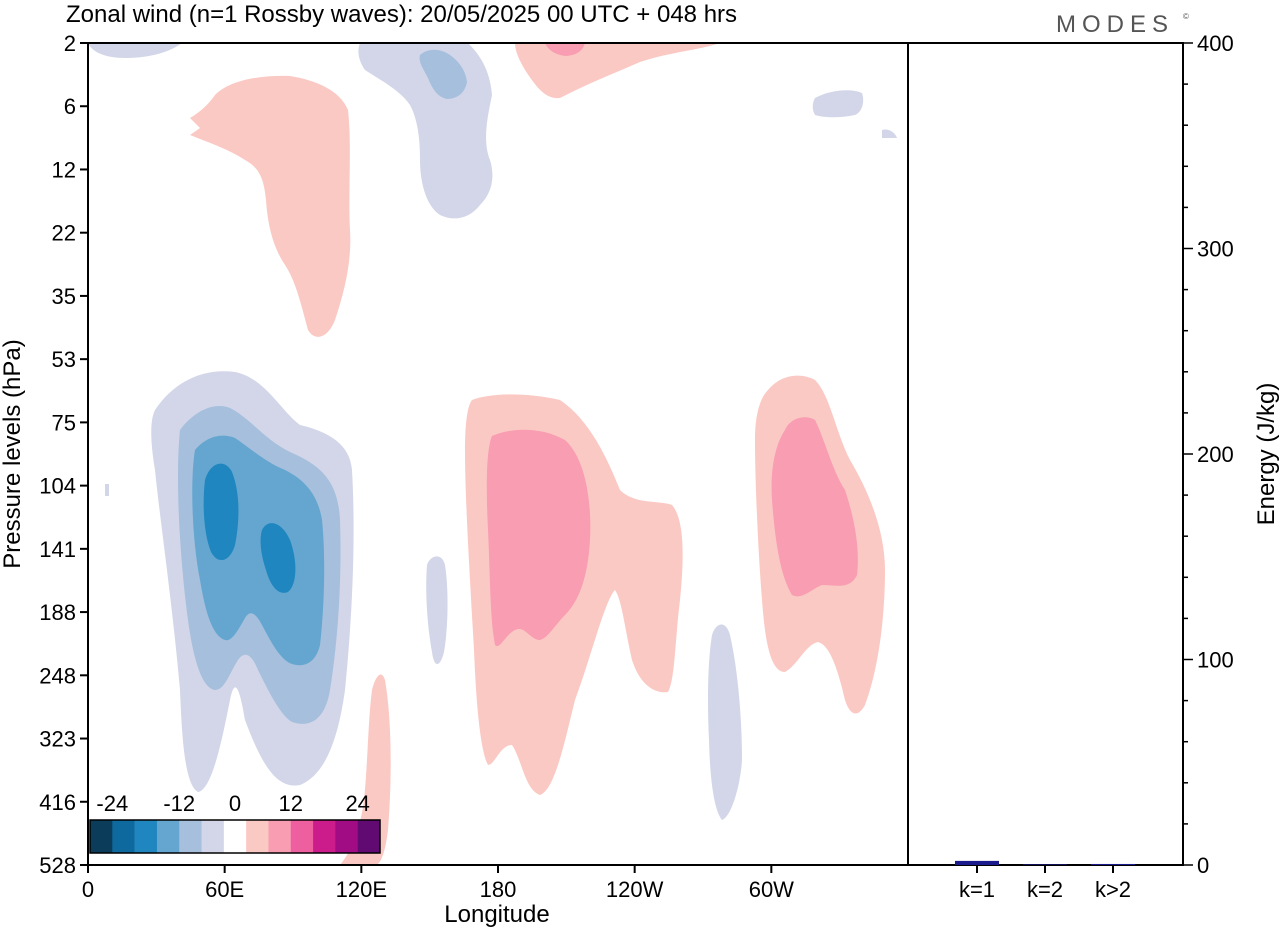  What do you see at coordinates (635, 889) in the screenshot?
I see `x-tick-label: 120W` at bounding box center [635, 889].